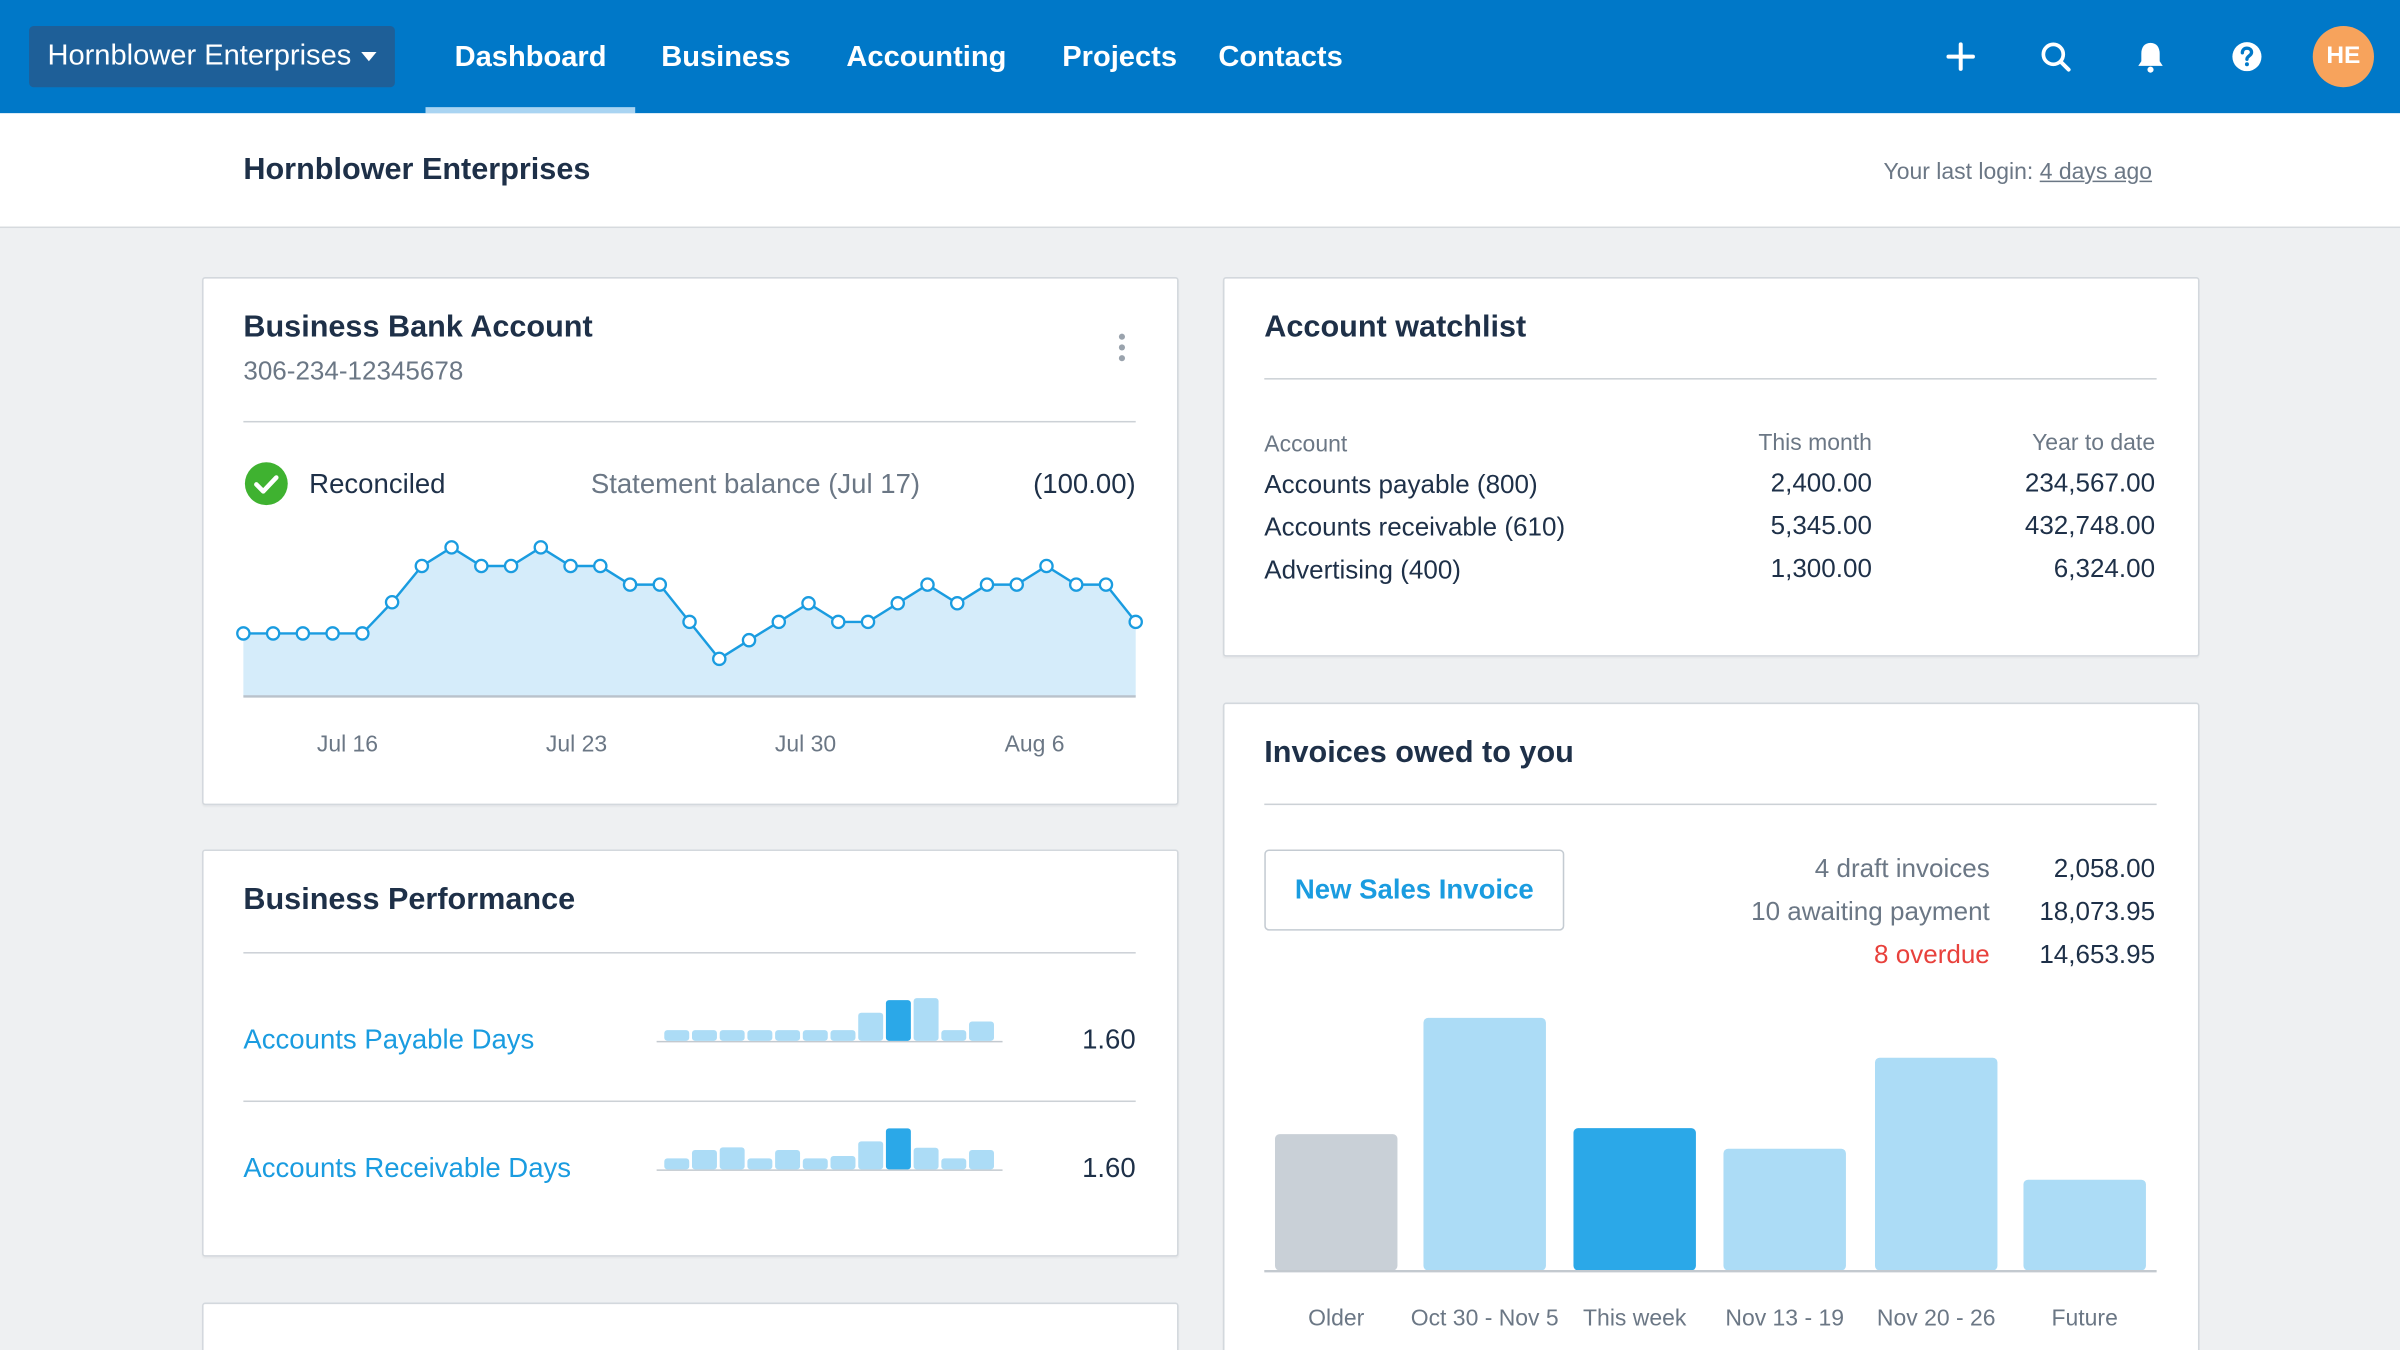 This screenshot has width=2400, height=1350. What do you see at coordinates (1784, 1318) in the screenshot?
I see `bar-category-label: Nov 13 - 19` at bounding box center [1784, 1318].